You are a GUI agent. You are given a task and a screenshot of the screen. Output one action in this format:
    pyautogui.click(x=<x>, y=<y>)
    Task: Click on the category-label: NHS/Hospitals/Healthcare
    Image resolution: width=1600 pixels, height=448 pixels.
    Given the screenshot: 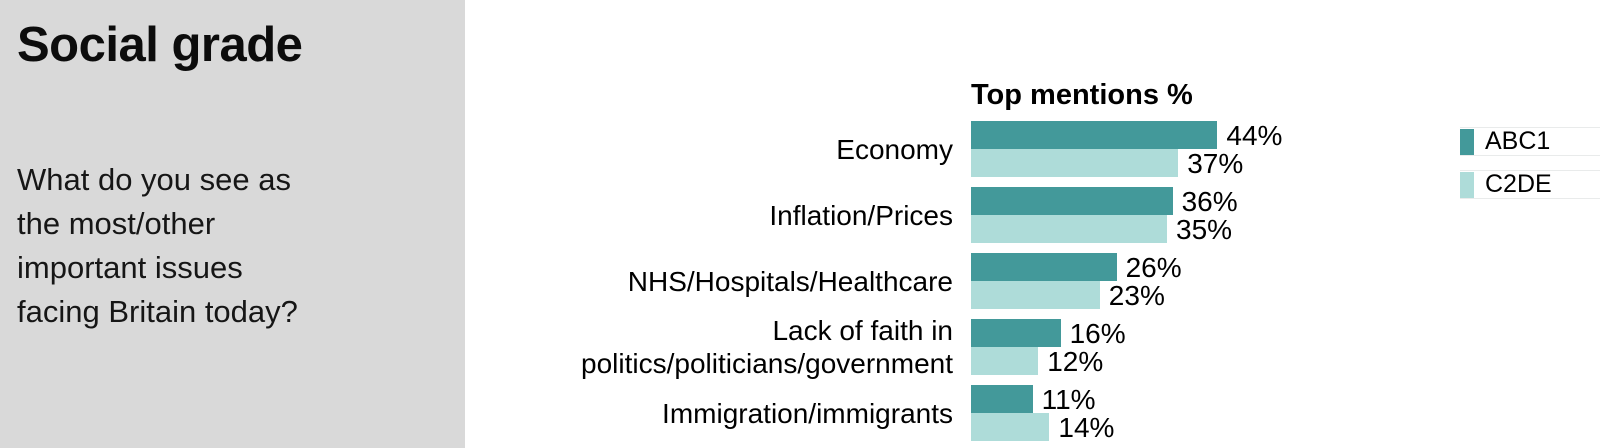 What is the action you would take?
    pyautogui.click(x=790, y=281)
    